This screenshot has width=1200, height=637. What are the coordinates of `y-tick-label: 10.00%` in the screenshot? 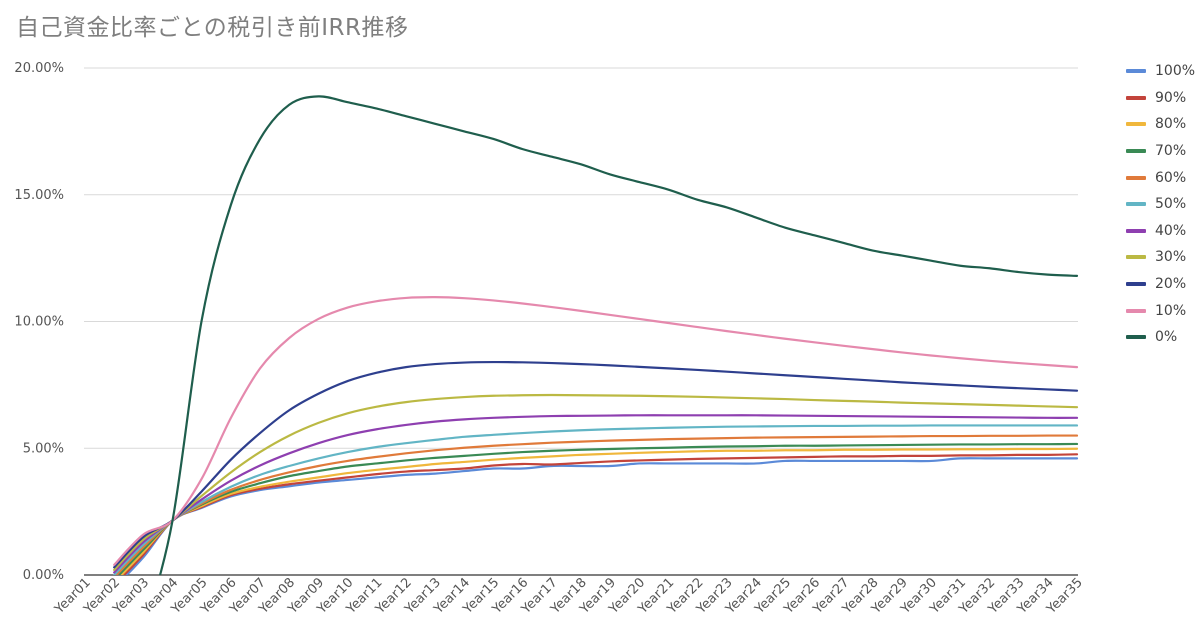 It's located at (39, 322).